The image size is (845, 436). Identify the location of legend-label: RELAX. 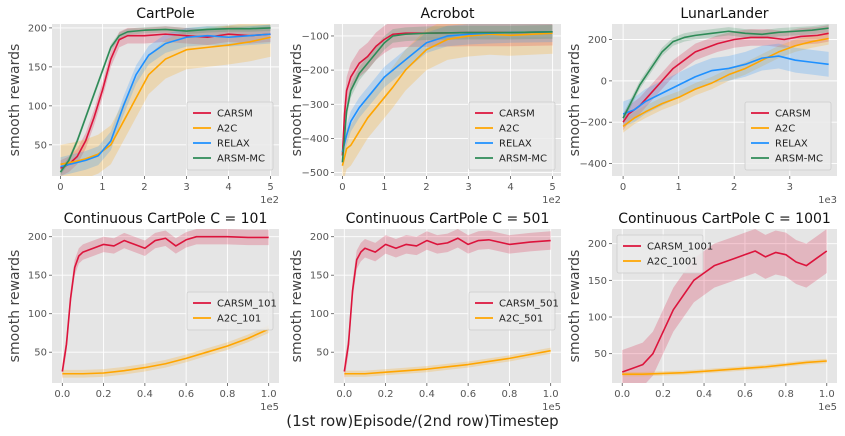
(233, 144).